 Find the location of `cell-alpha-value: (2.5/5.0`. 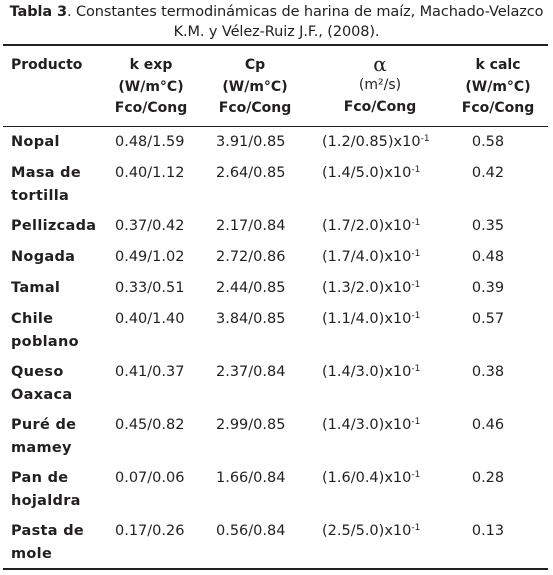

cell-alpha-value: (2.5/5.0 is located at coordinates (350, 531).